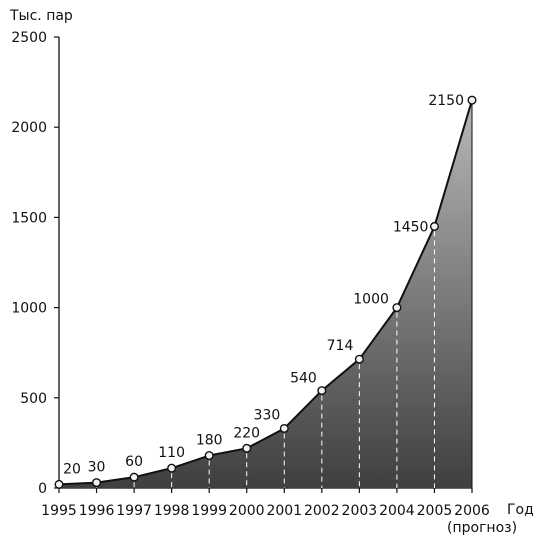 This screenshot has width=536, height=540. I want to click on data-label-2004: 1000, so click(371, 300).